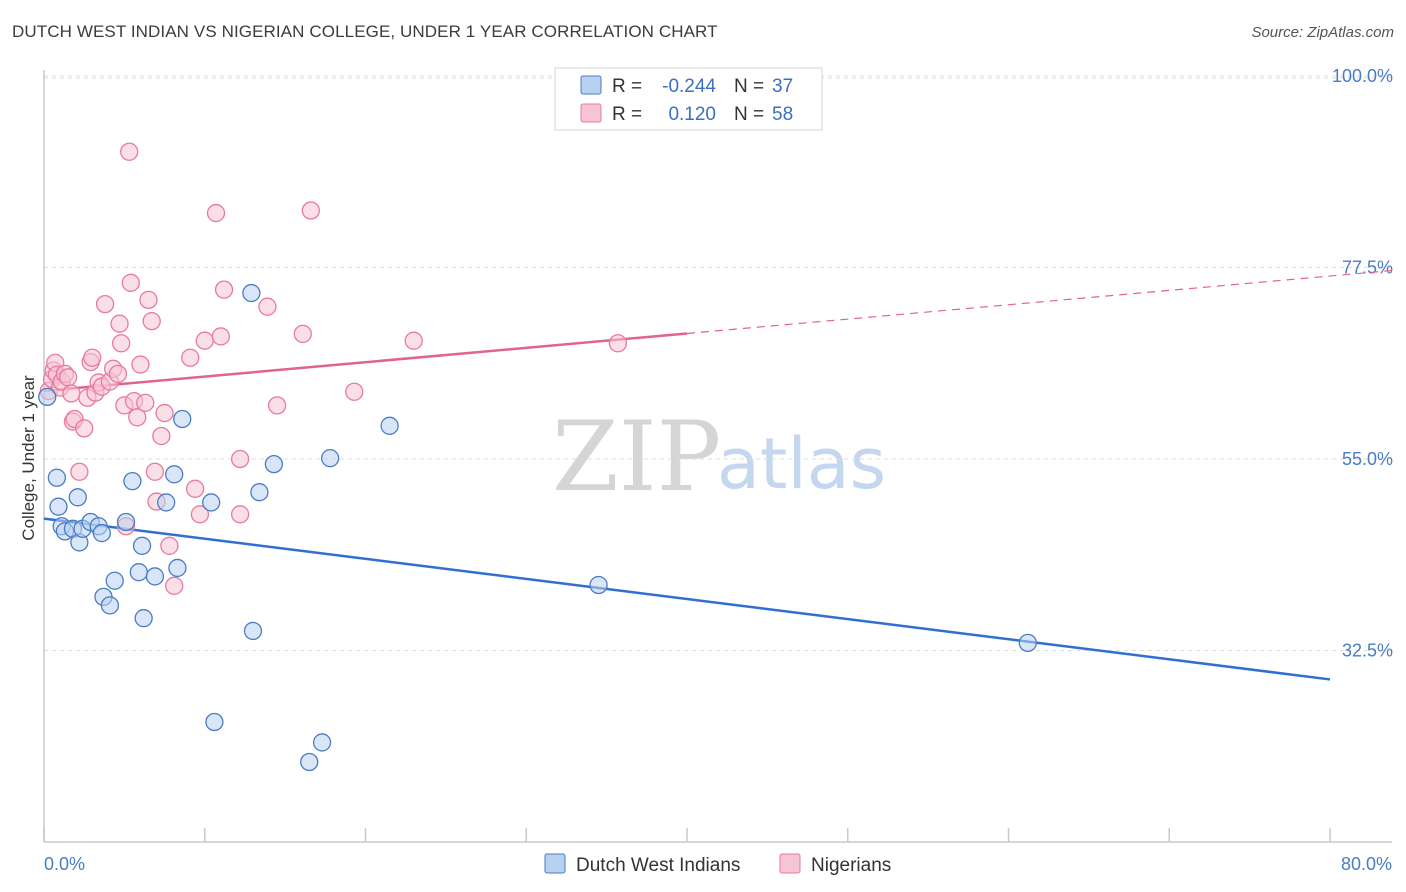  Describe the element at coordinates (1322, 32) in the screenshot. I see `source-label: Source: ZipAtlas.com` at that location.